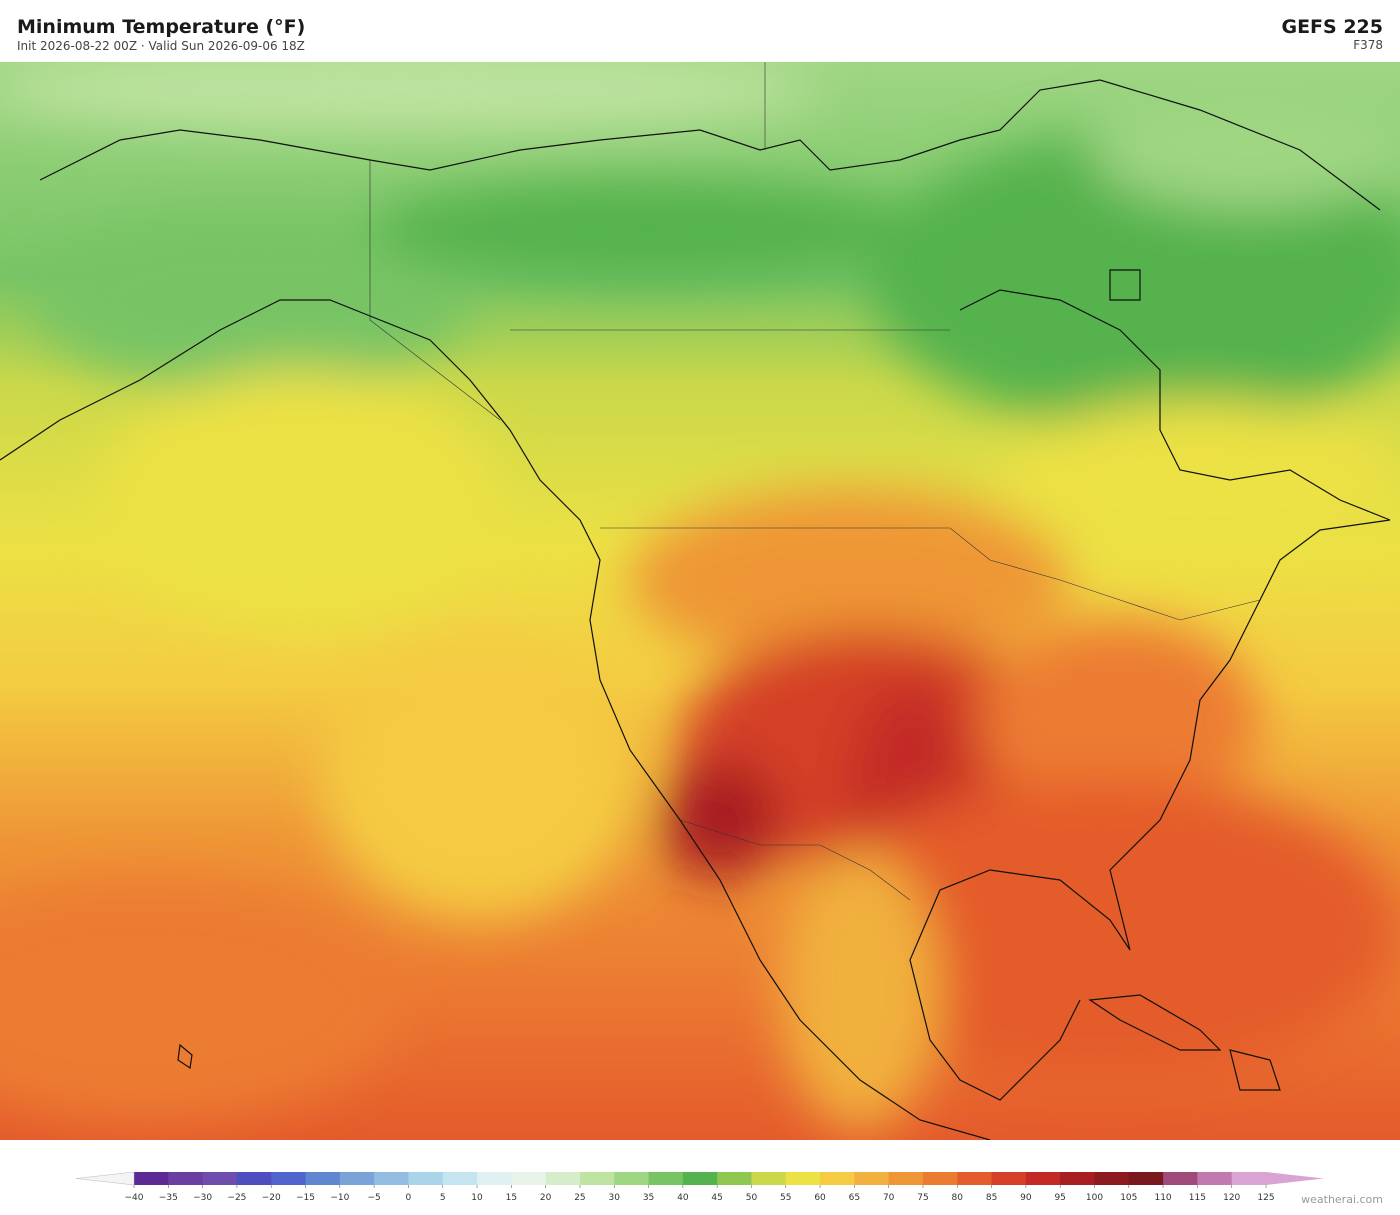  I want to click on colorbar-tick-label: 90, so click(1026, 1198).